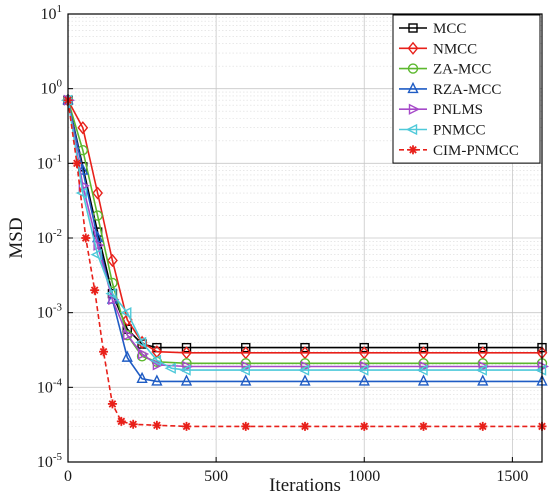 Image resolution: width=550 pixels, height=498 pixels. Describe the element at coordinates (449, 29) in the screenshot. I see `legend-label: MCC` at that location.